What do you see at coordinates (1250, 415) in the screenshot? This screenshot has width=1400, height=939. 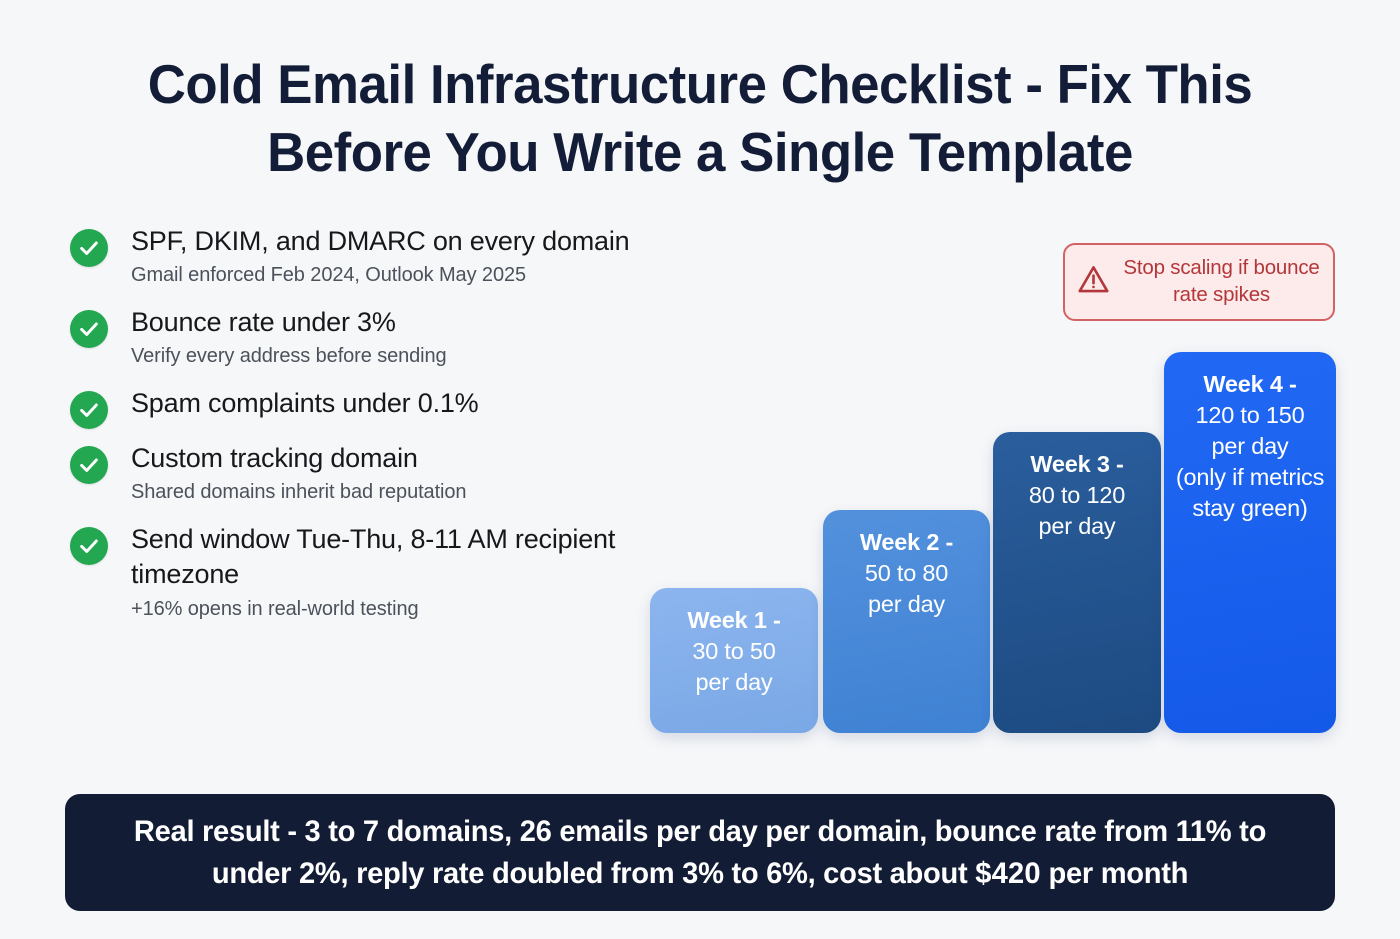 I see `bar-range-label: 120 to 150` at bounding box center [1250, 415].